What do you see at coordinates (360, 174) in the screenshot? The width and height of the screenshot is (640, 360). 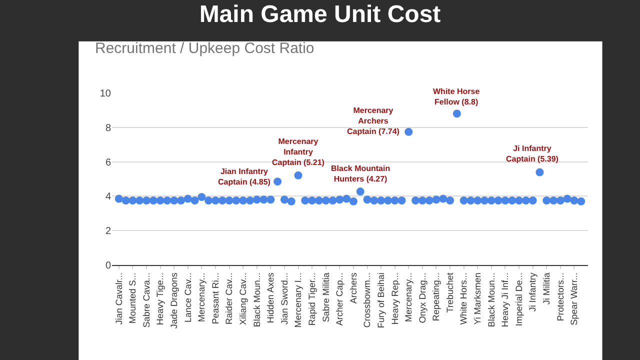 I see `annotation: Black Mountain Hunters (4.27)` at bounding box center [360, 174].